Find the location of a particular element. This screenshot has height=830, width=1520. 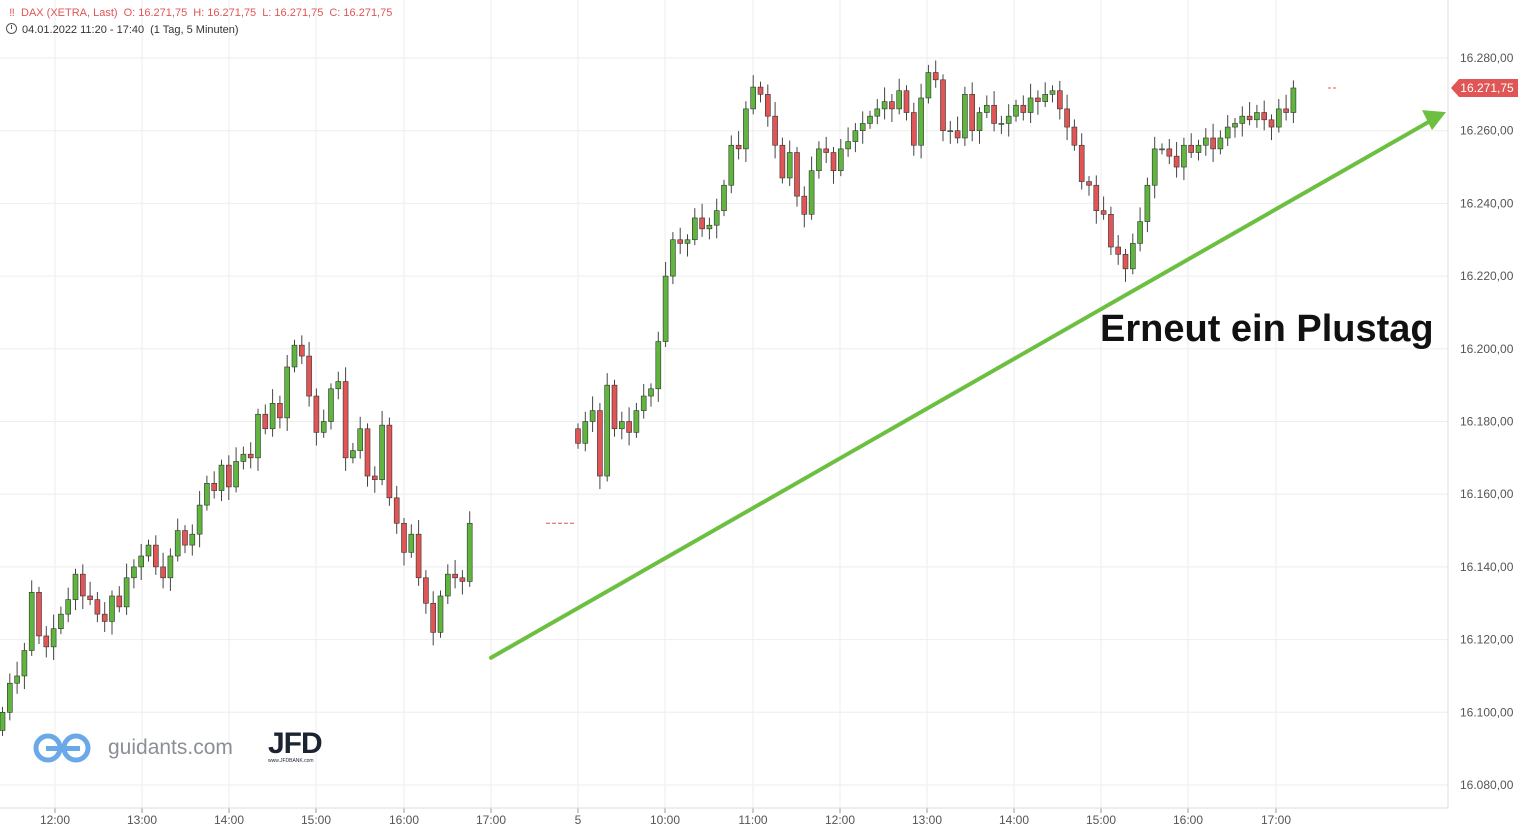

date-range: 04.01.2022 11:20 - 17:40 is located at coordinates (83, 30).